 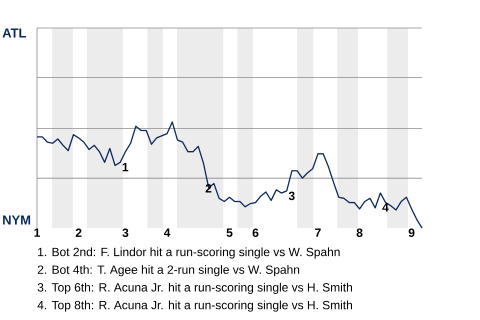 What do you see at coordinates (14, 33) in the screenshot?
I see `text: ATL` at bounding box center [14, 33].